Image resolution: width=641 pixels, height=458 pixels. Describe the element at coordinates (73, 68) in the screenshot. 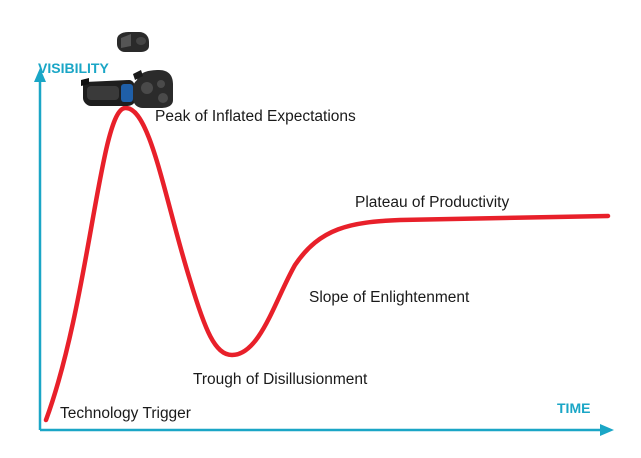

I see `y-axis-title: VISIBILITY` at that location.